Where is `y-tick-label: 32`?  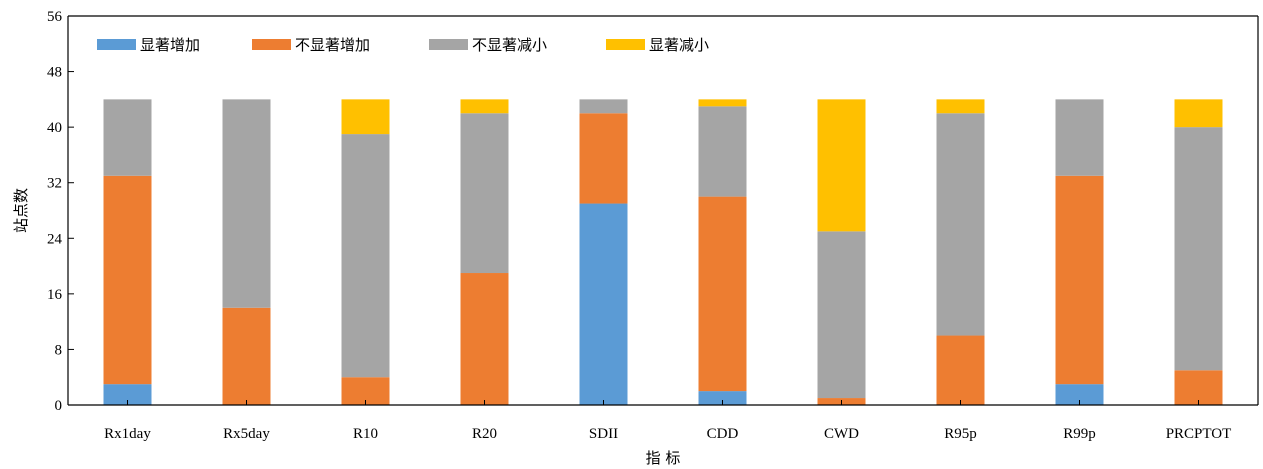 y-tick-label: 32 is located at coordinates (54, 184).